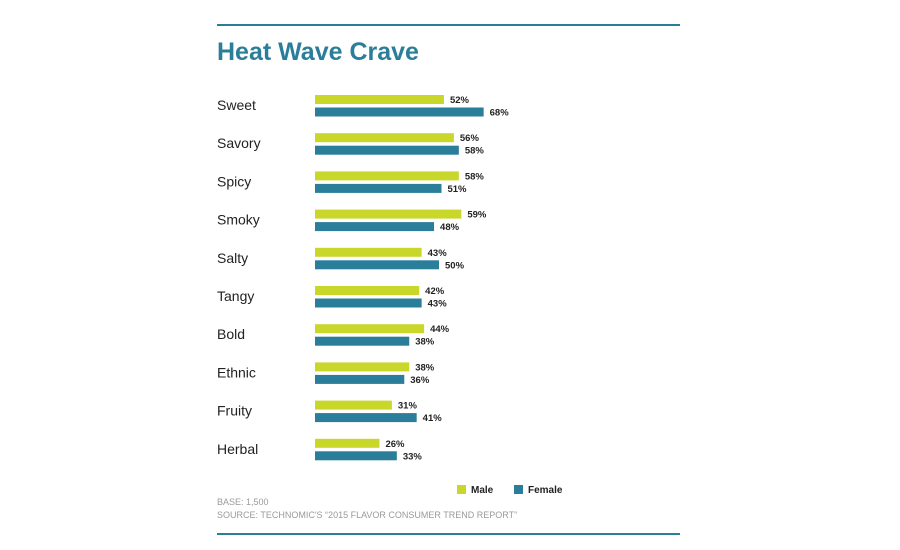 The height and width of the screenshot is (550, 900). What do you see at coordinates (234, 181) in the screenshot?
I see `category-label: Spicy` at bounding box center [234, 181].